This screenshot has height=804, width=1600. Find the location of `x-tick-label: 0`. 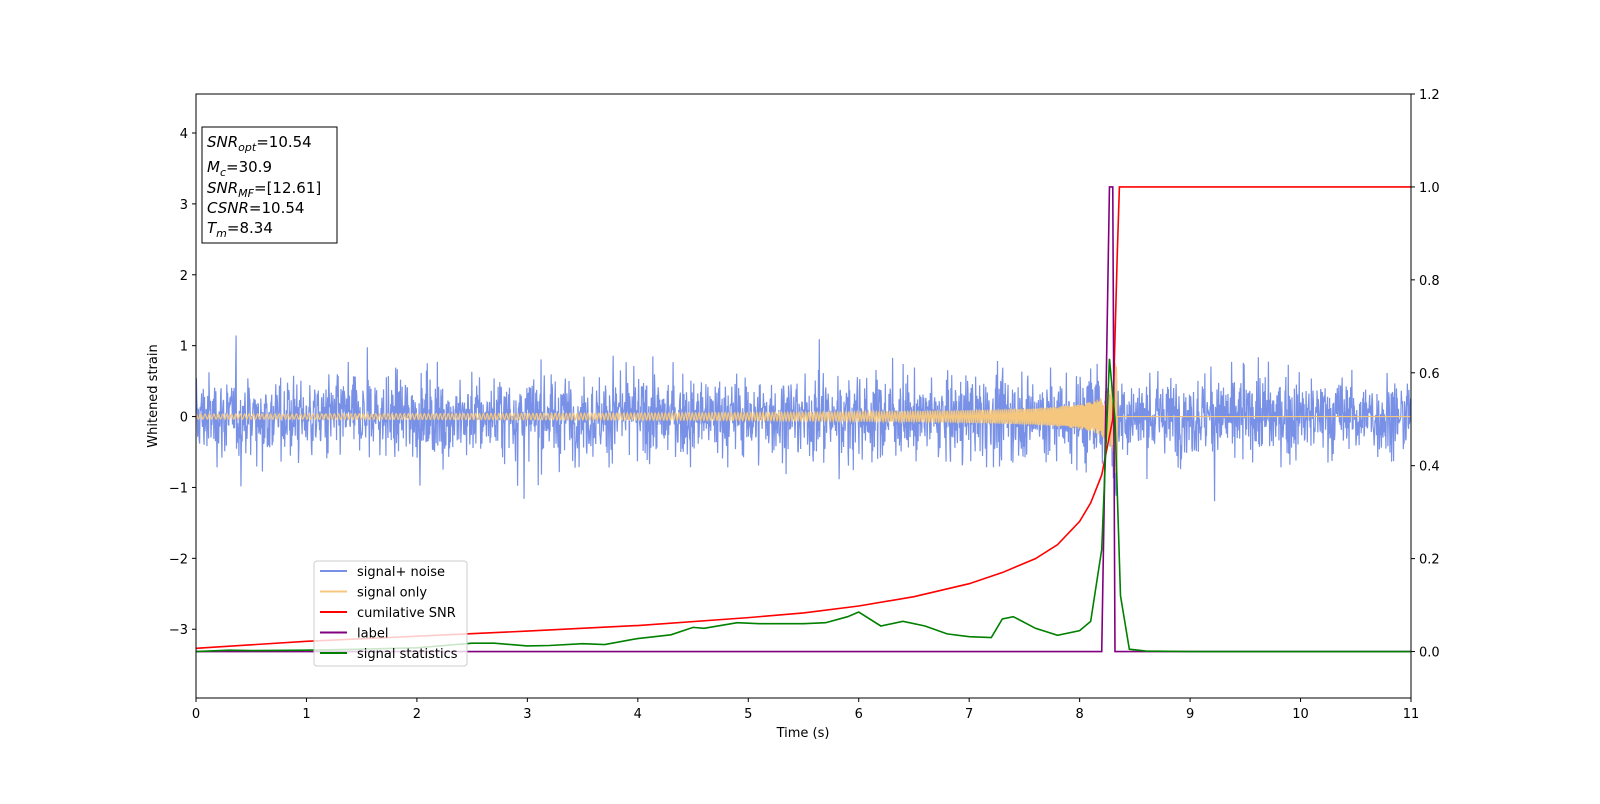

x-tick-label: 0 is located at coordinates (196, 714).